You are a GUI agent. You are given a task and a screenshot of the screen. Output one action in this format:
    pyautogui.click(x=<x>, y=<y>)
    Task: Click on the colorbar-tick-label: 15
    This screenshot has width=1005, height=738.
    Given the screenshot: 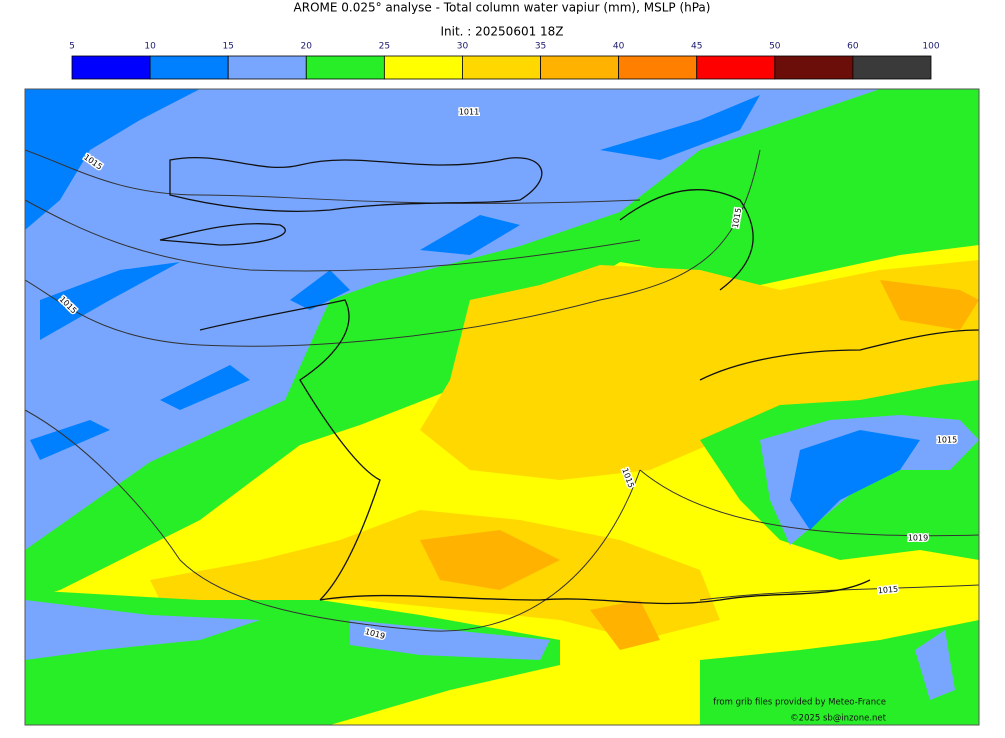 What is the action you would take?
    pyautogui.click(x=227, y=47)
    